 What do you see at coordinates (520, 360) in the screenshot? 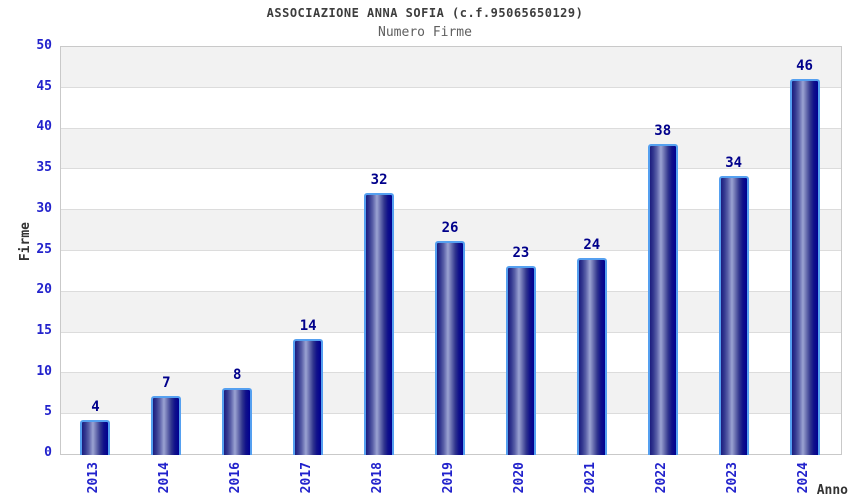
I see `bar-2020` at bounding box center [520, 360].